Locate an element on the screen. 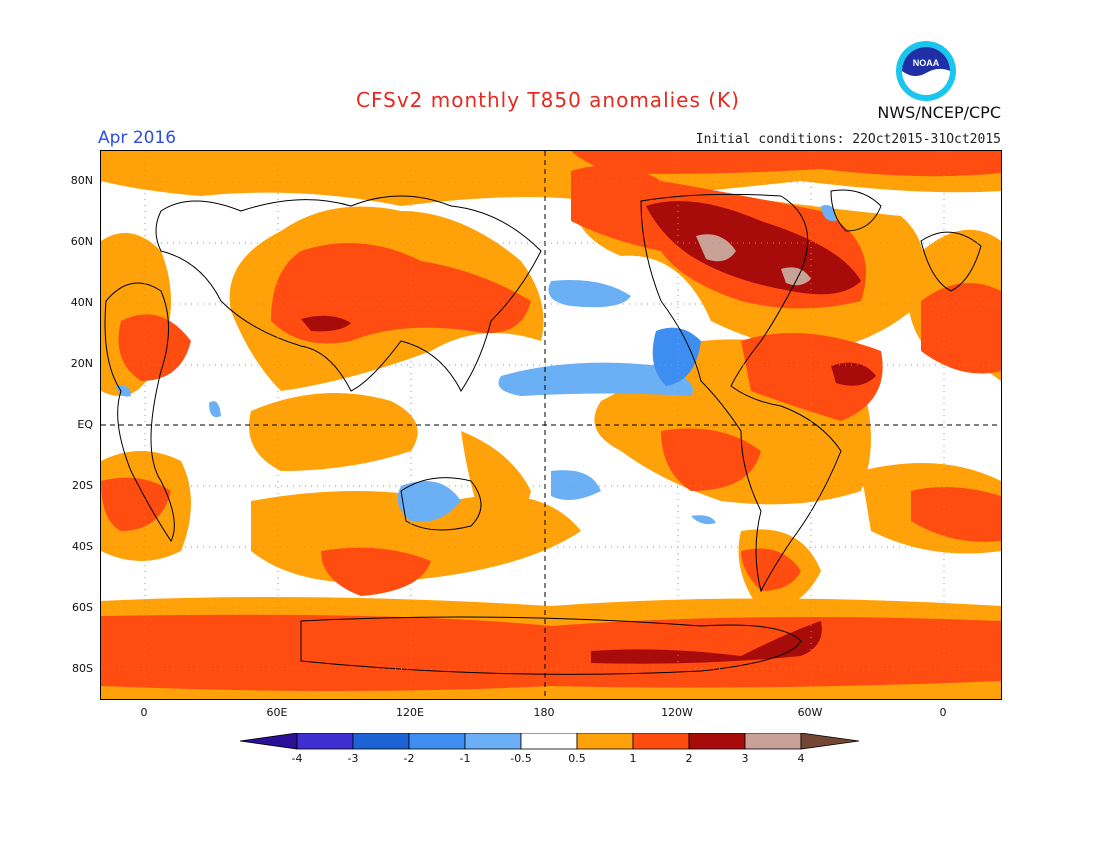  lat-label: 20N is located at coordinates (81, 363).